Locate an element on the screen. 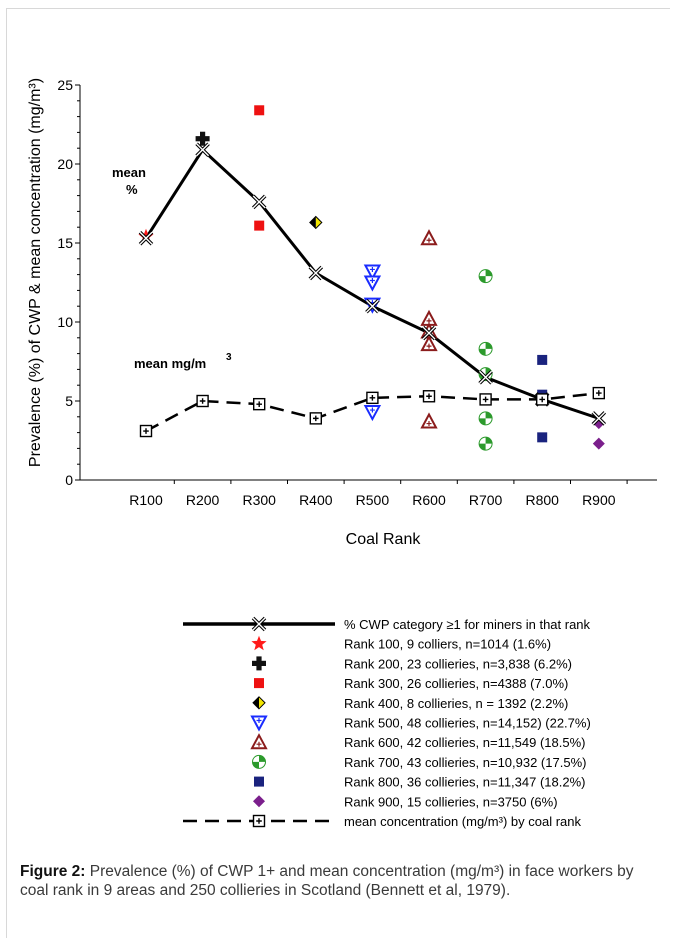 The width and height of the screenshot is (675, 943). x-tick-label: R200 is located at coordinates (203, 500).